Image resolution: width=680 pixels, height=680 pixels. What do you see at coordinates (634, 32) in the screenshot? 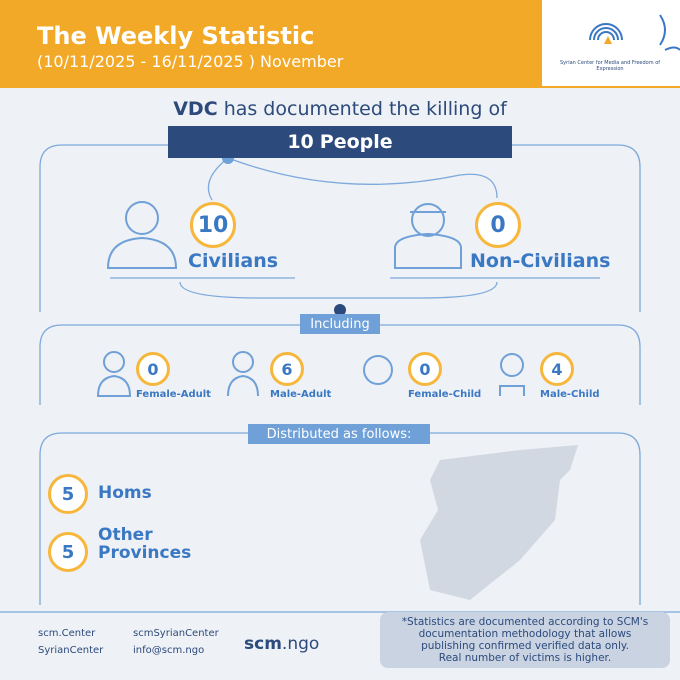
I see `logo-mark` at bounding box center [634, 32].